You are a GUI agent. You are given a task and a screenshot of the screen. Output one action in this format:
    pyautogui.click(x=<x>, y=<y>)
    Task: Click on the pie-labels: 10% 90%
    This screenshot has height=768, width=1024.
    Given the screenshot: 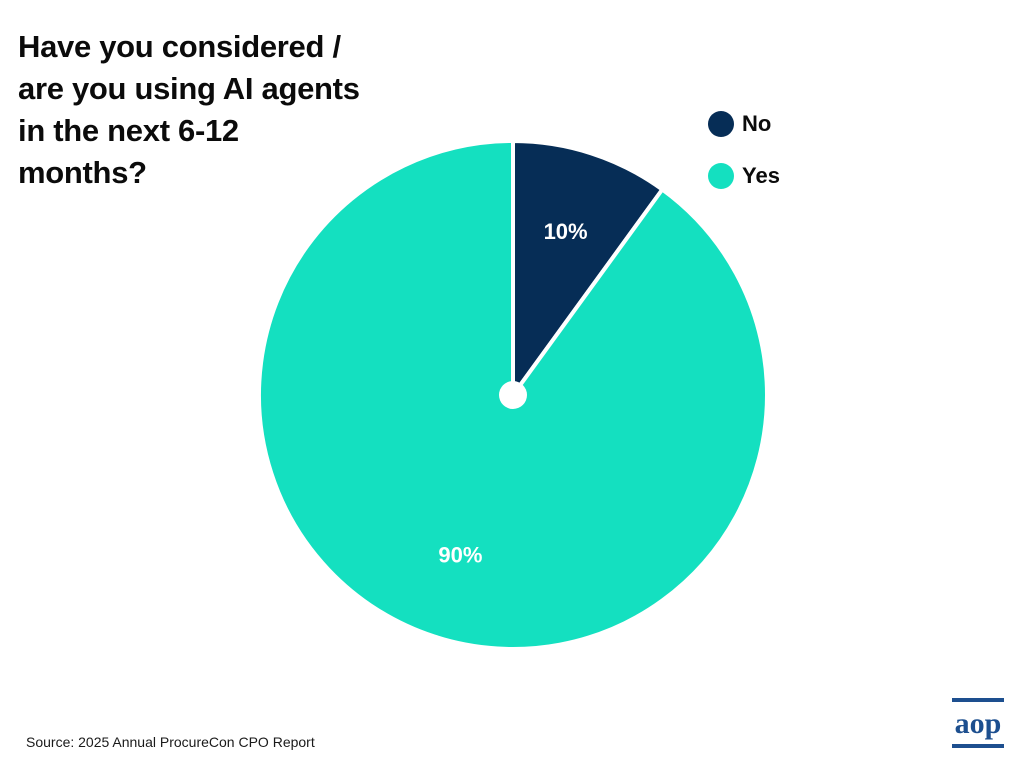 What is the action you would take?
    pyautogui.click(x=512, y=393)
    